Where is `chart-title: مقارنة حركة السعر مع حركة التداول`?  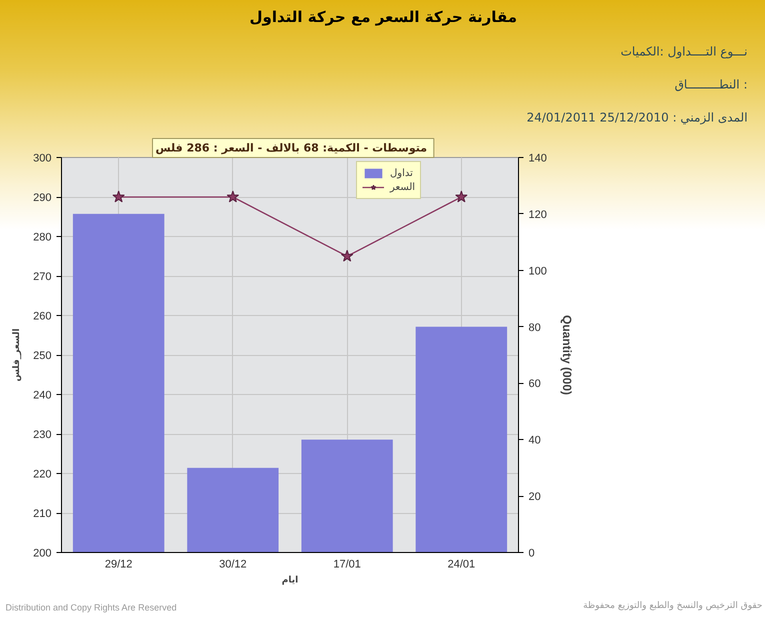 chart-title: مقارنة حركة السعر مع حركة التداول is located at coordinates (384, 17).